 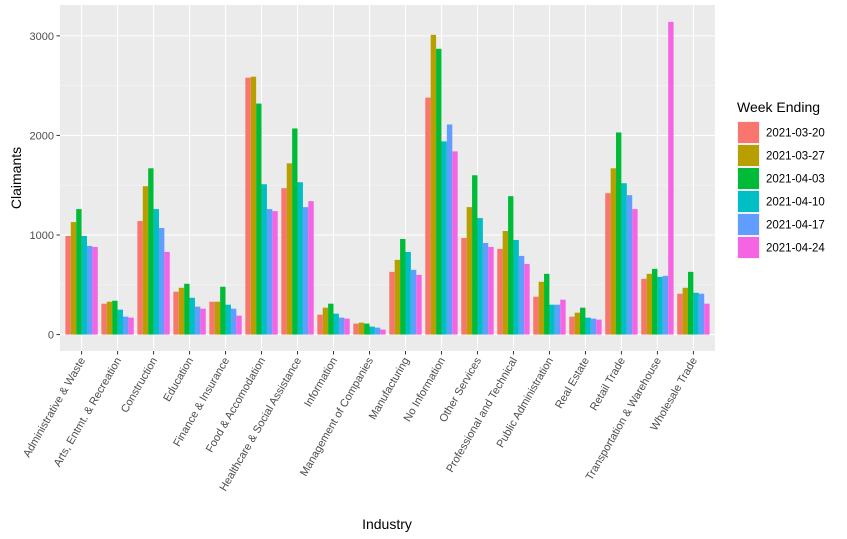 What do you see at coordinates (42, 136) in the screenshot?
I see `y-tick-label: 2000` at bounding box center [42, 136].